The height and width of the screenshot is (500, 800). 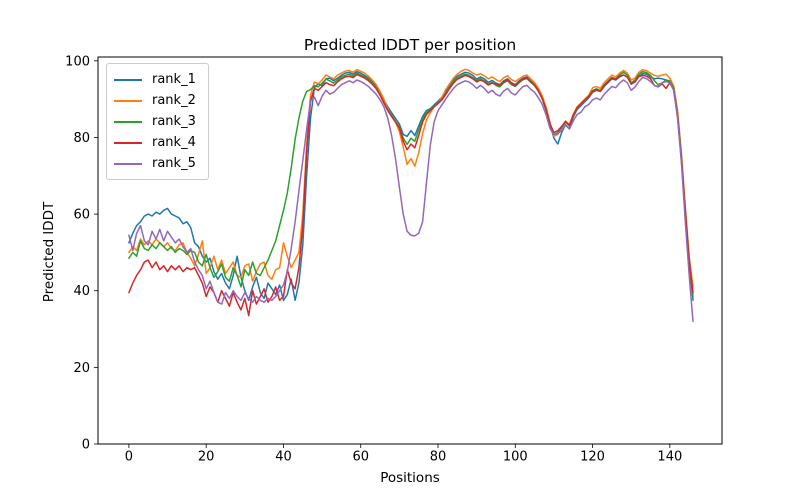 What do you see at coordinates (49, 252) in the screenshot?
I see `y-axis-label: Predicted lDDT` at bounding box center [49, 252].